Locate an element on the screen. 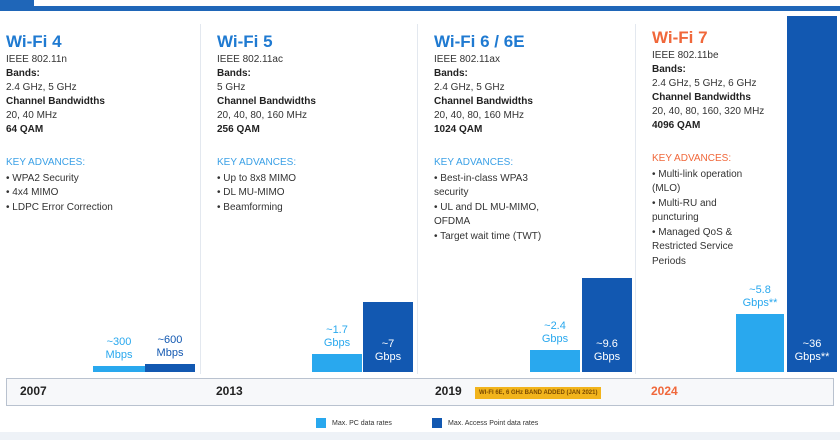  bandwidths: 20, 40, 80, 160, 320 MHz is located at coordinates (708, 111).